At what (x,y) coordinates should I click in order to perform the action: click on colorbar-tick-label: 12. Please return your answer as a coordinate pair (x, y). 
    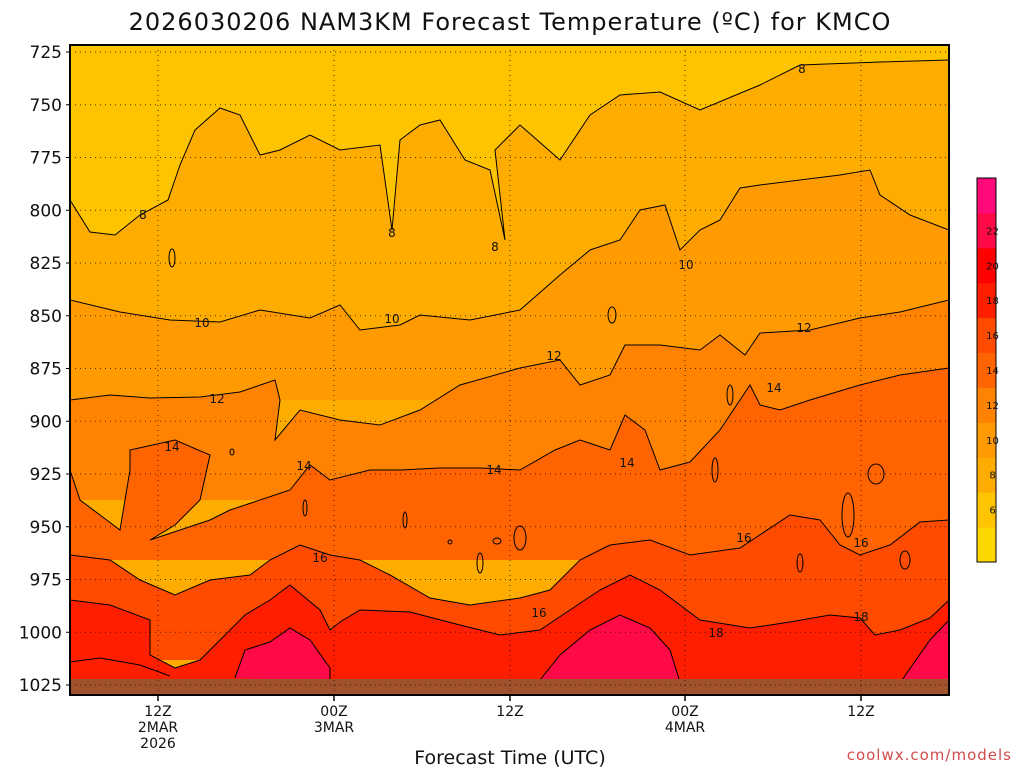
    Looking at the image, I should click on (992, 406).